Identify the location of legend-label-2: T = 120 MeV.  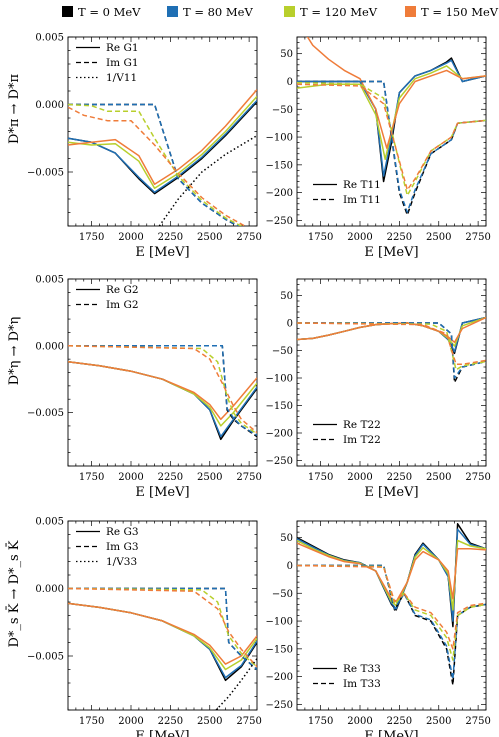
(339, 12).